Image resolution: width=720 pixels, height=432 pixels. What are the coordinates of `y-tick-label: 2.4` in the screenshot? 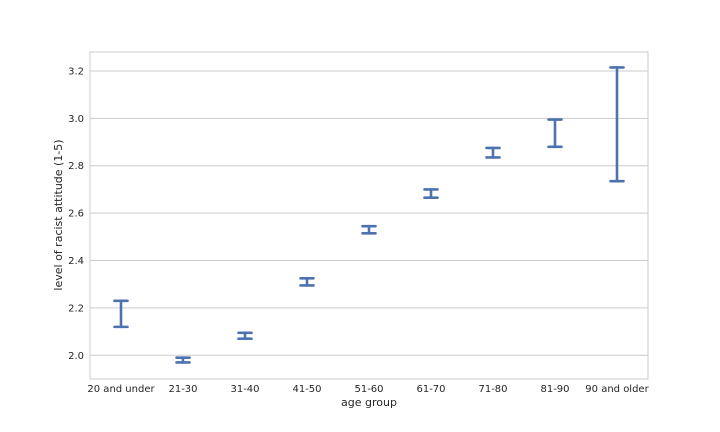 It's located at (76, 261).